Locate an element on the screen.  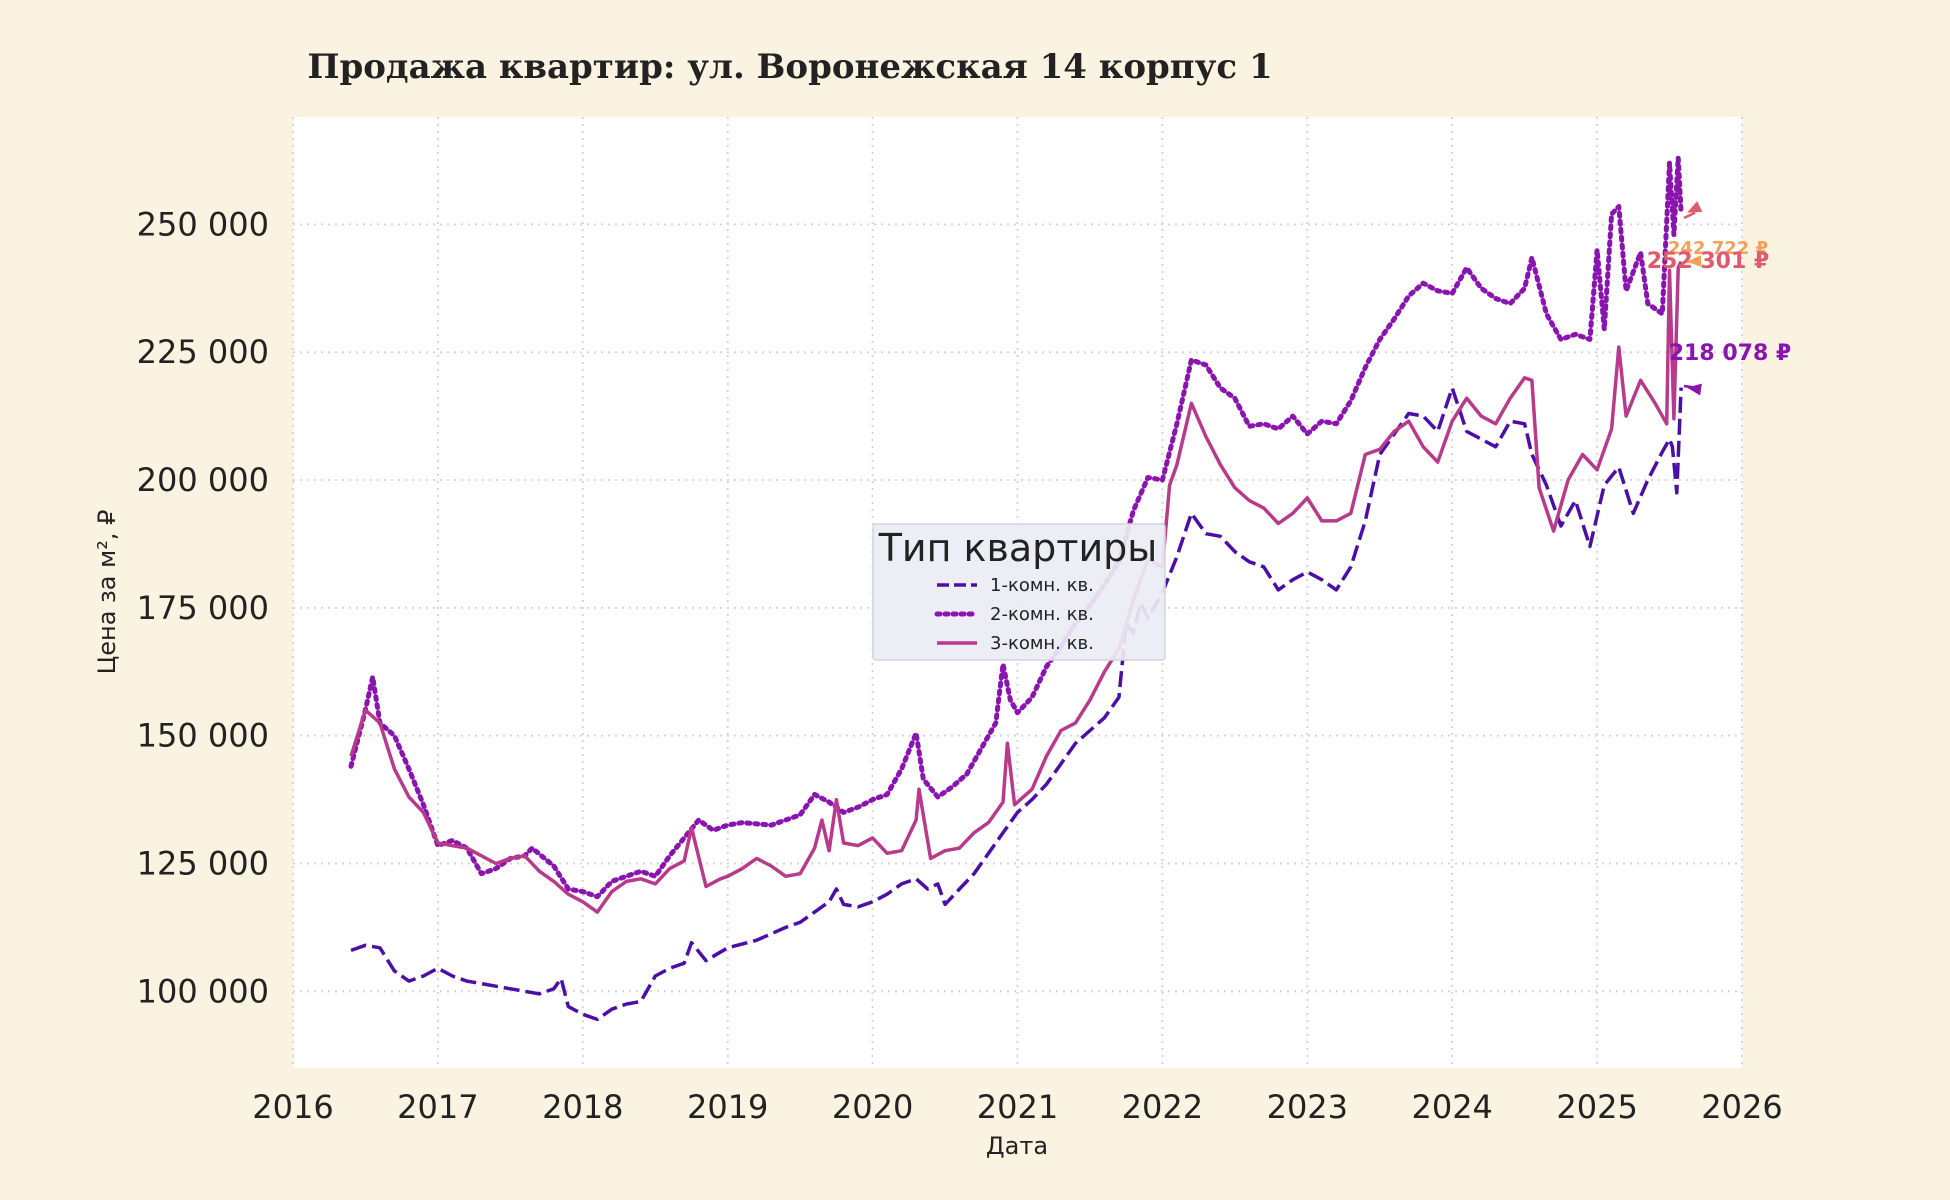
legend-label: 3-комн. кв. is located at coordinates (1042, 643).